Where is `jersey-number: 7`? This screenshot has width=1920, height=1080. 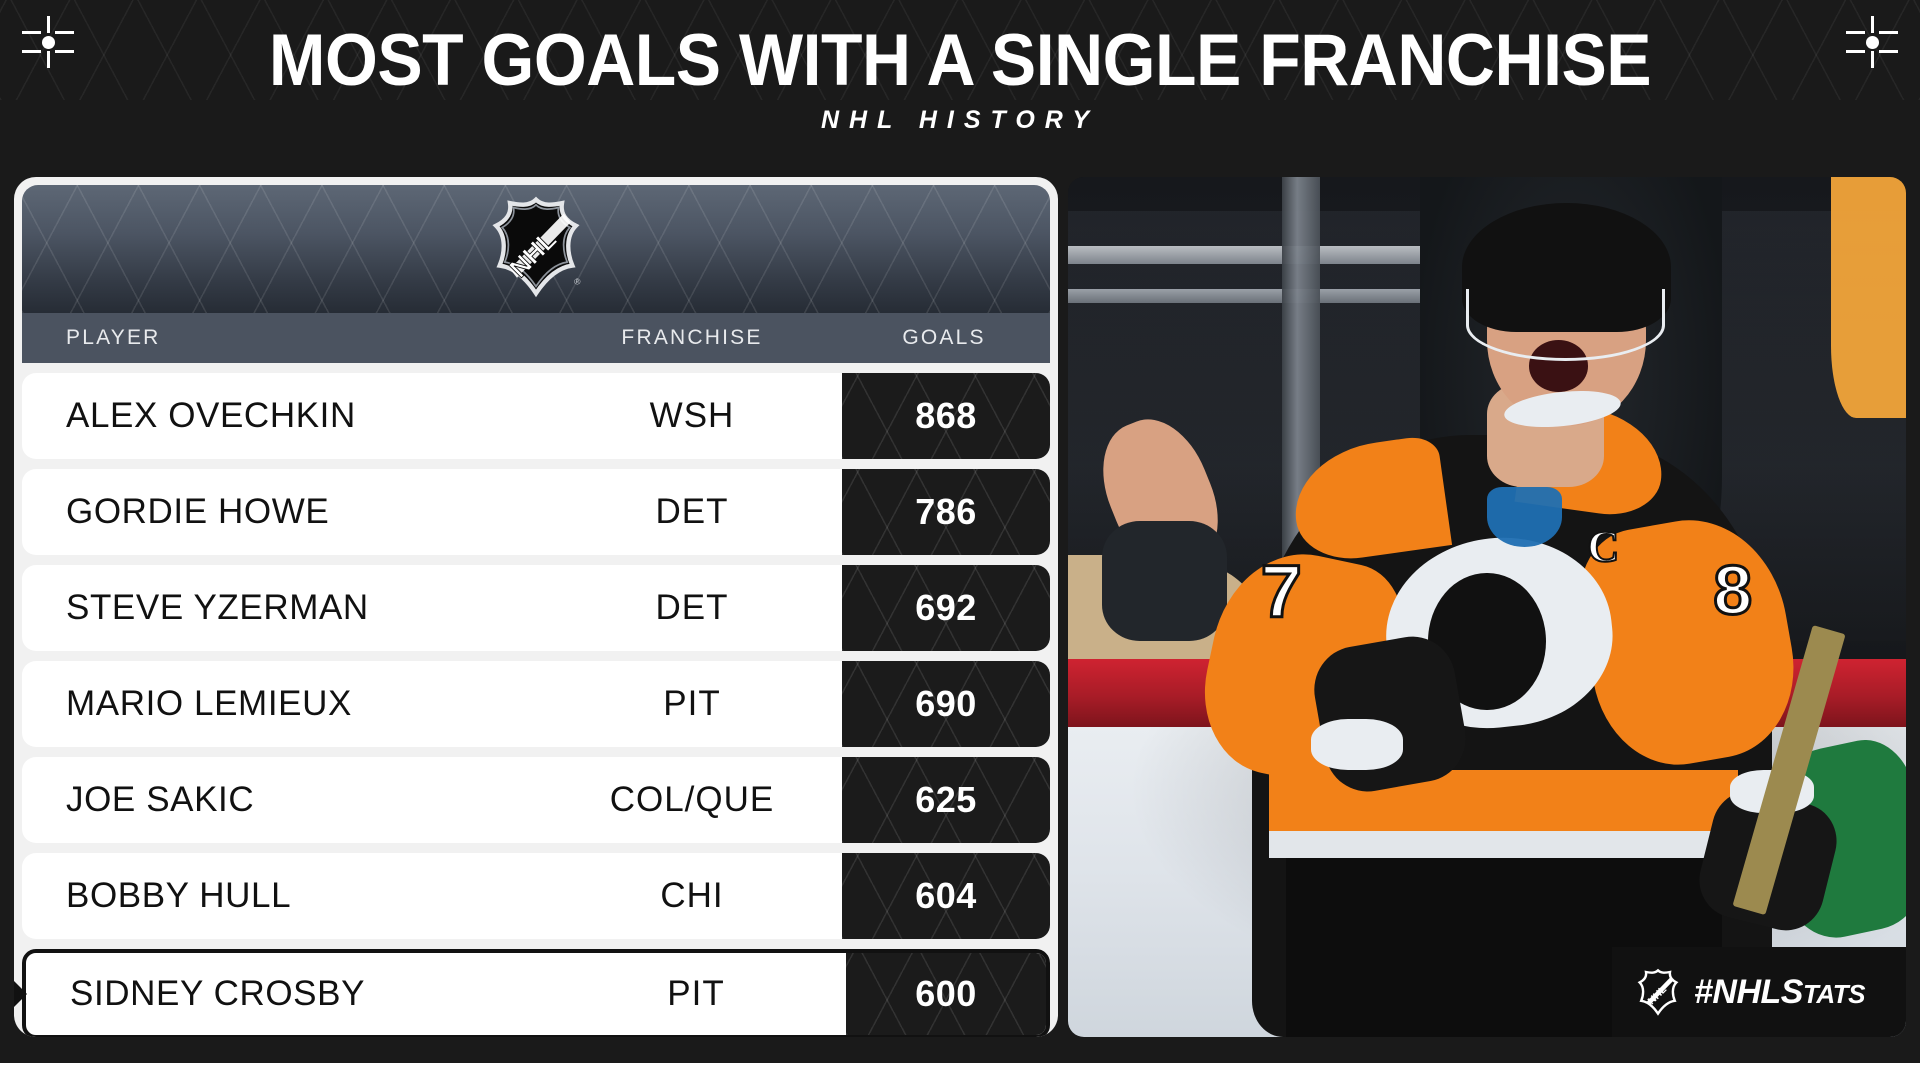 jersey-number: 7 is located at coordinates (1281, 592).